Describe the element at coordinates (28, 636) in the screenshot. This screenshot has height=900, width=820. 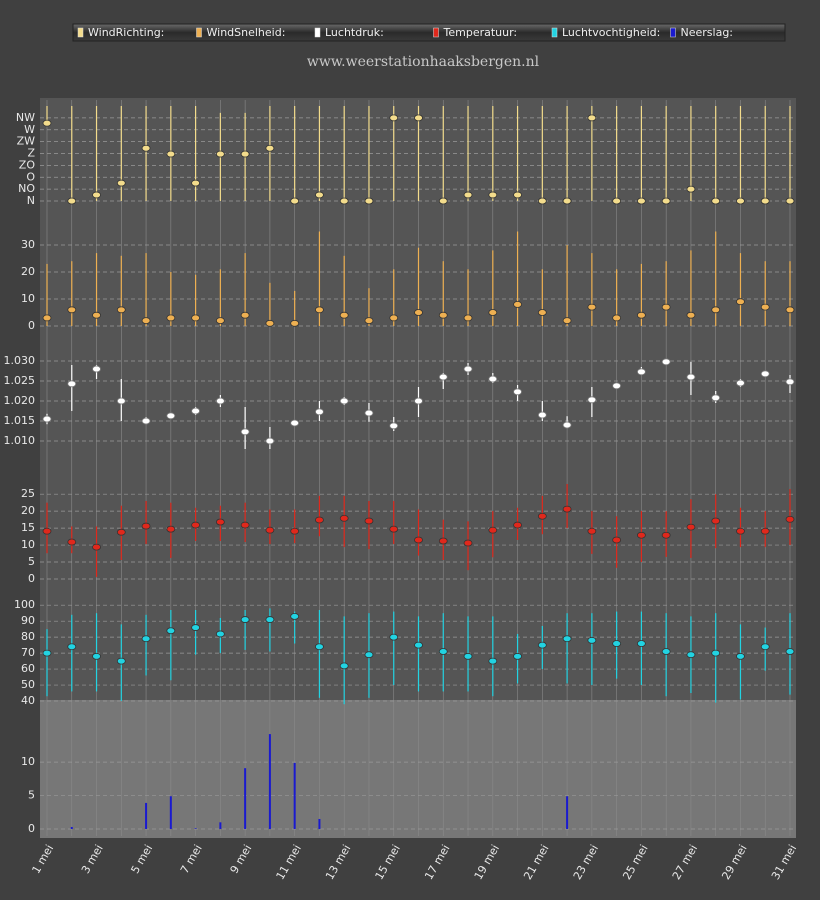
I see `y-tick-label: 80` at that location.